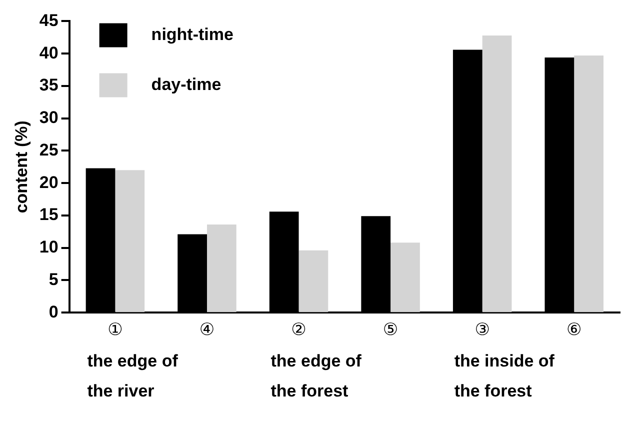 The height and width of the screenshot is (427, 632). What do you see at coordinates (21, 167) in the screenshot?
I see `y-axis-title: content (%)` at bounding box center [21, 167].